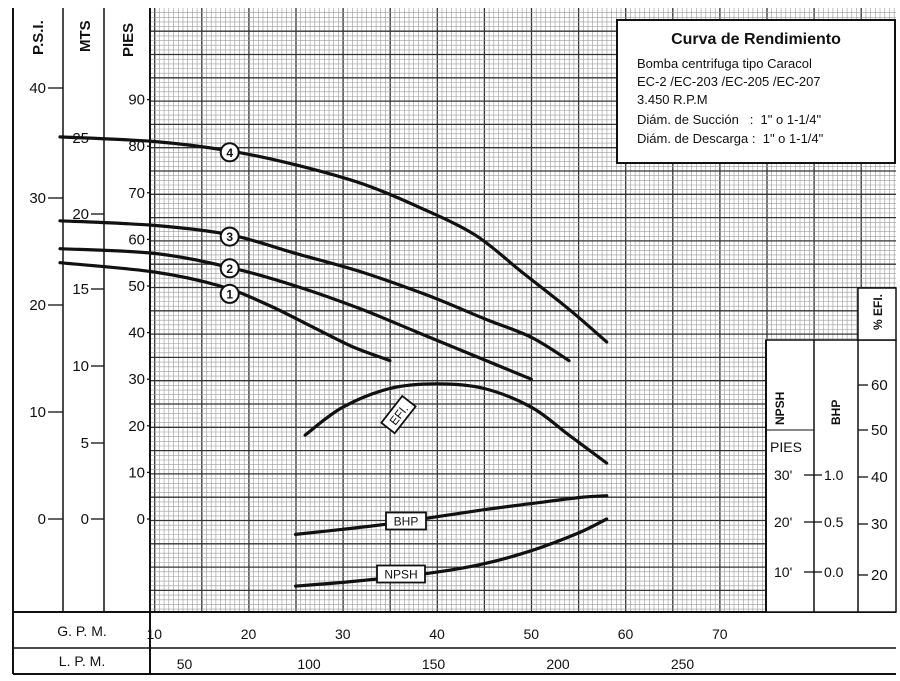  What do you see at coordinates (136, 426) in the screenshot?
I see `pies-tick-label: 20` at bounding box center [136, 426].